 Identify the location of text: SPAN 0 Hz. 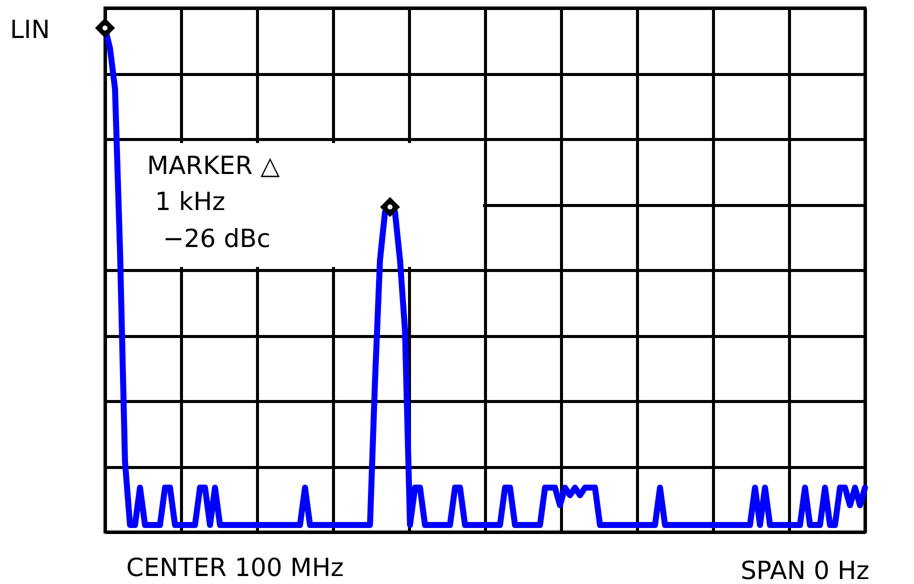
(805, 570).